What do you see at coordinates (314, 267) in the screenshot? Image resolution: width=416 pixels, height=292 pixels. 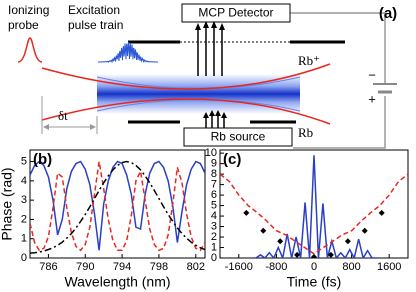 I see `x-tick-label: 0` at bounding box center [314, 267].